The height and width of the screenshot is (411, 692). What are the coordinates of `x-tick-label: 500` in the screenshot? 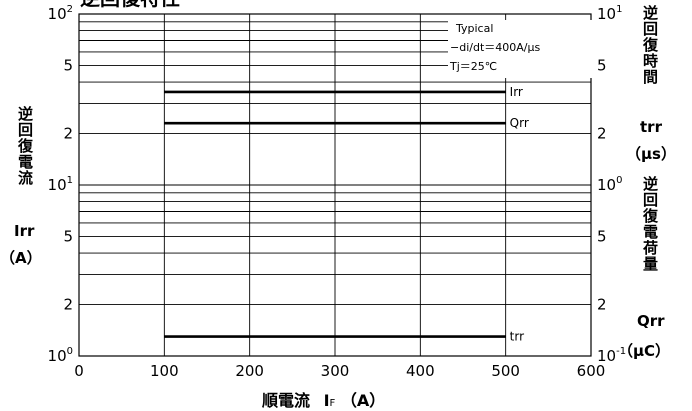 It's located at (505, 371).